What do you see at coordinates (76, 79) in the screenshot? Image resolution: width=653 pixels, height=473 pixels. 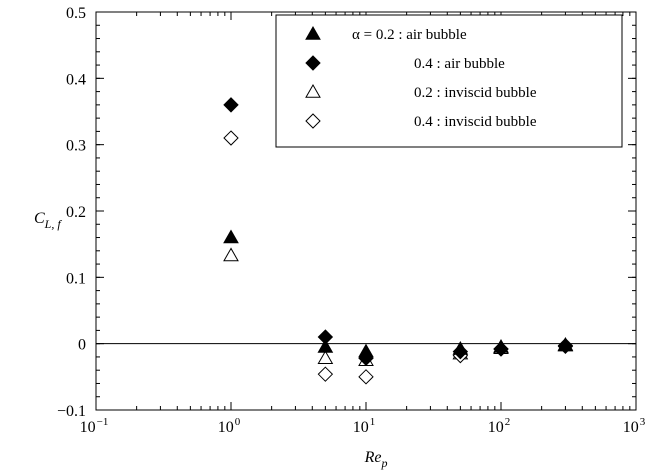 I see `y-tick-label: 0.4` at bounding box center [76, 79].